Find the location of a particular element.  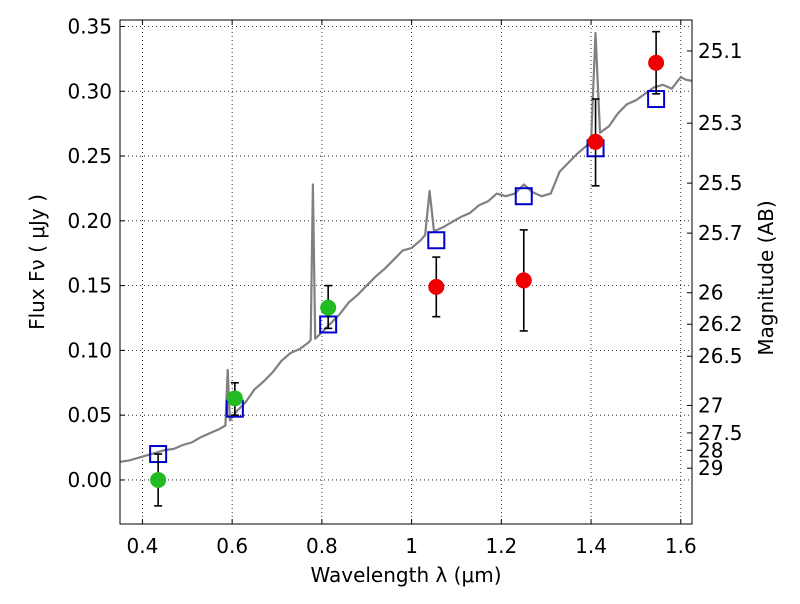

y-tick-label: 0.30 is located at coordinates (89, 91).